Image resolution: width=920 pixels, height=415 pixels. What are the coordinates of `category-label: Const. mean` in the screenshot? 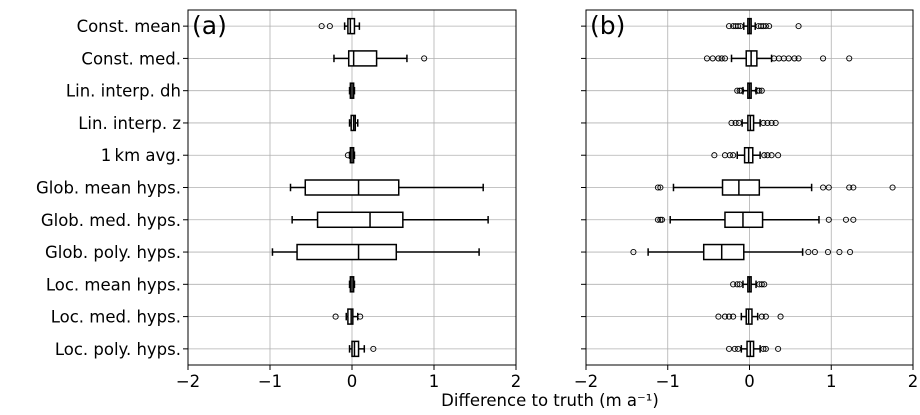 It's located at (129, 26).